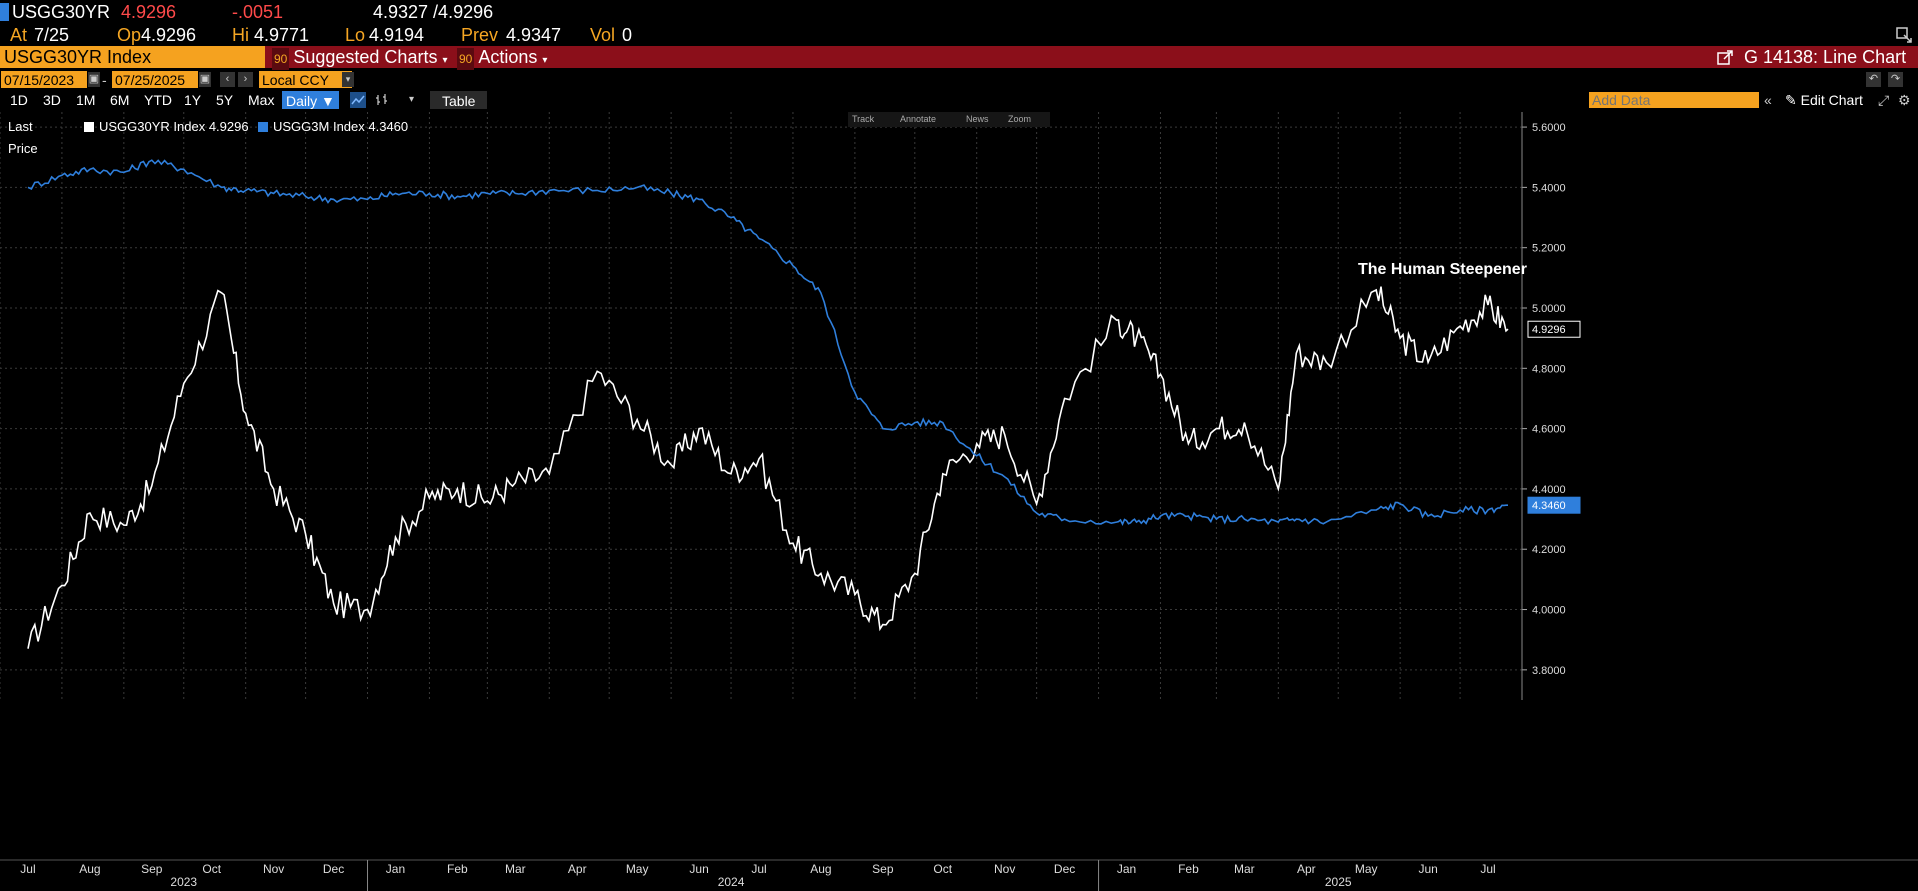 This screenshot has width=1918, height=891. Describe the element at coordinates (1549, 330) in the screenshot. I see `last-value-tag: 4.9296` at that location.